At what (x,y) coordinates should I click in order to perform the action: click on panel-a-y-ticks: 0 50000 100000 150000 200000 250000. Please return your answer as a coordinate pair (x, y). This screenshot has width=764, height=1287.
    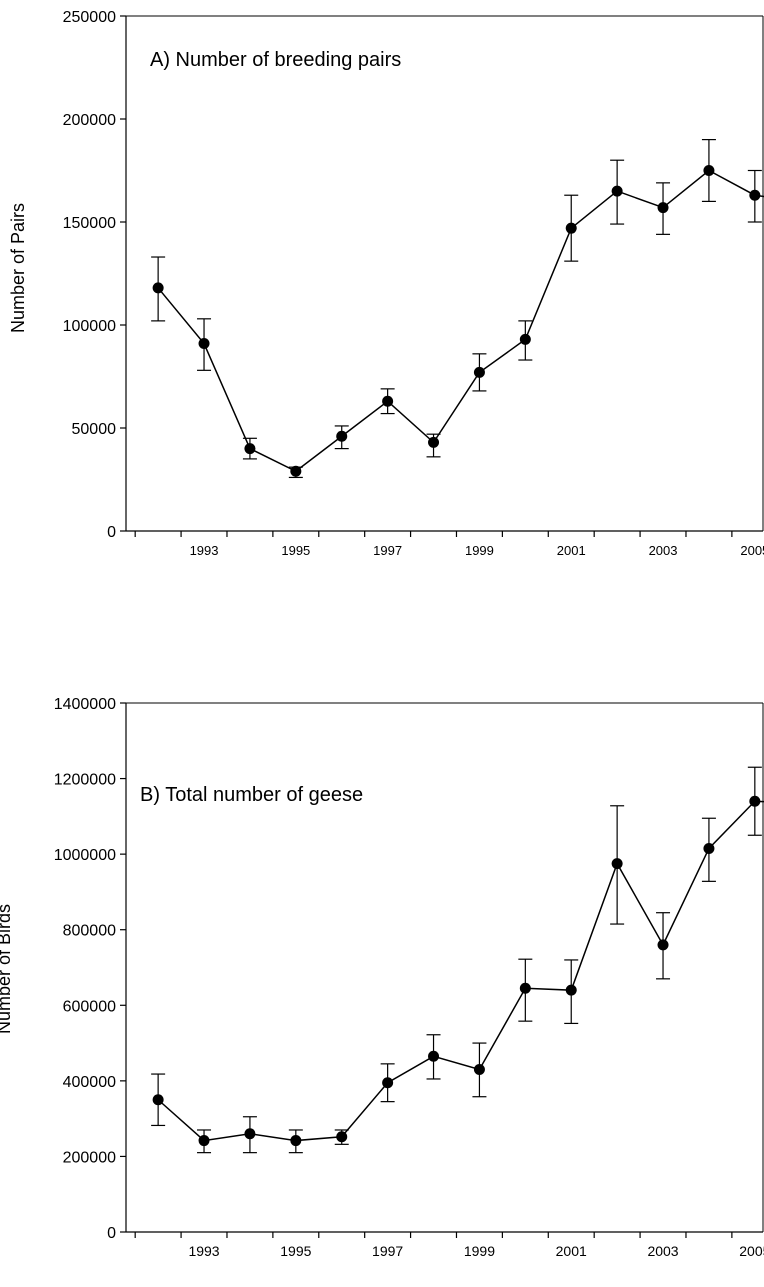
    Looking at the image, I should click on (94, 275).